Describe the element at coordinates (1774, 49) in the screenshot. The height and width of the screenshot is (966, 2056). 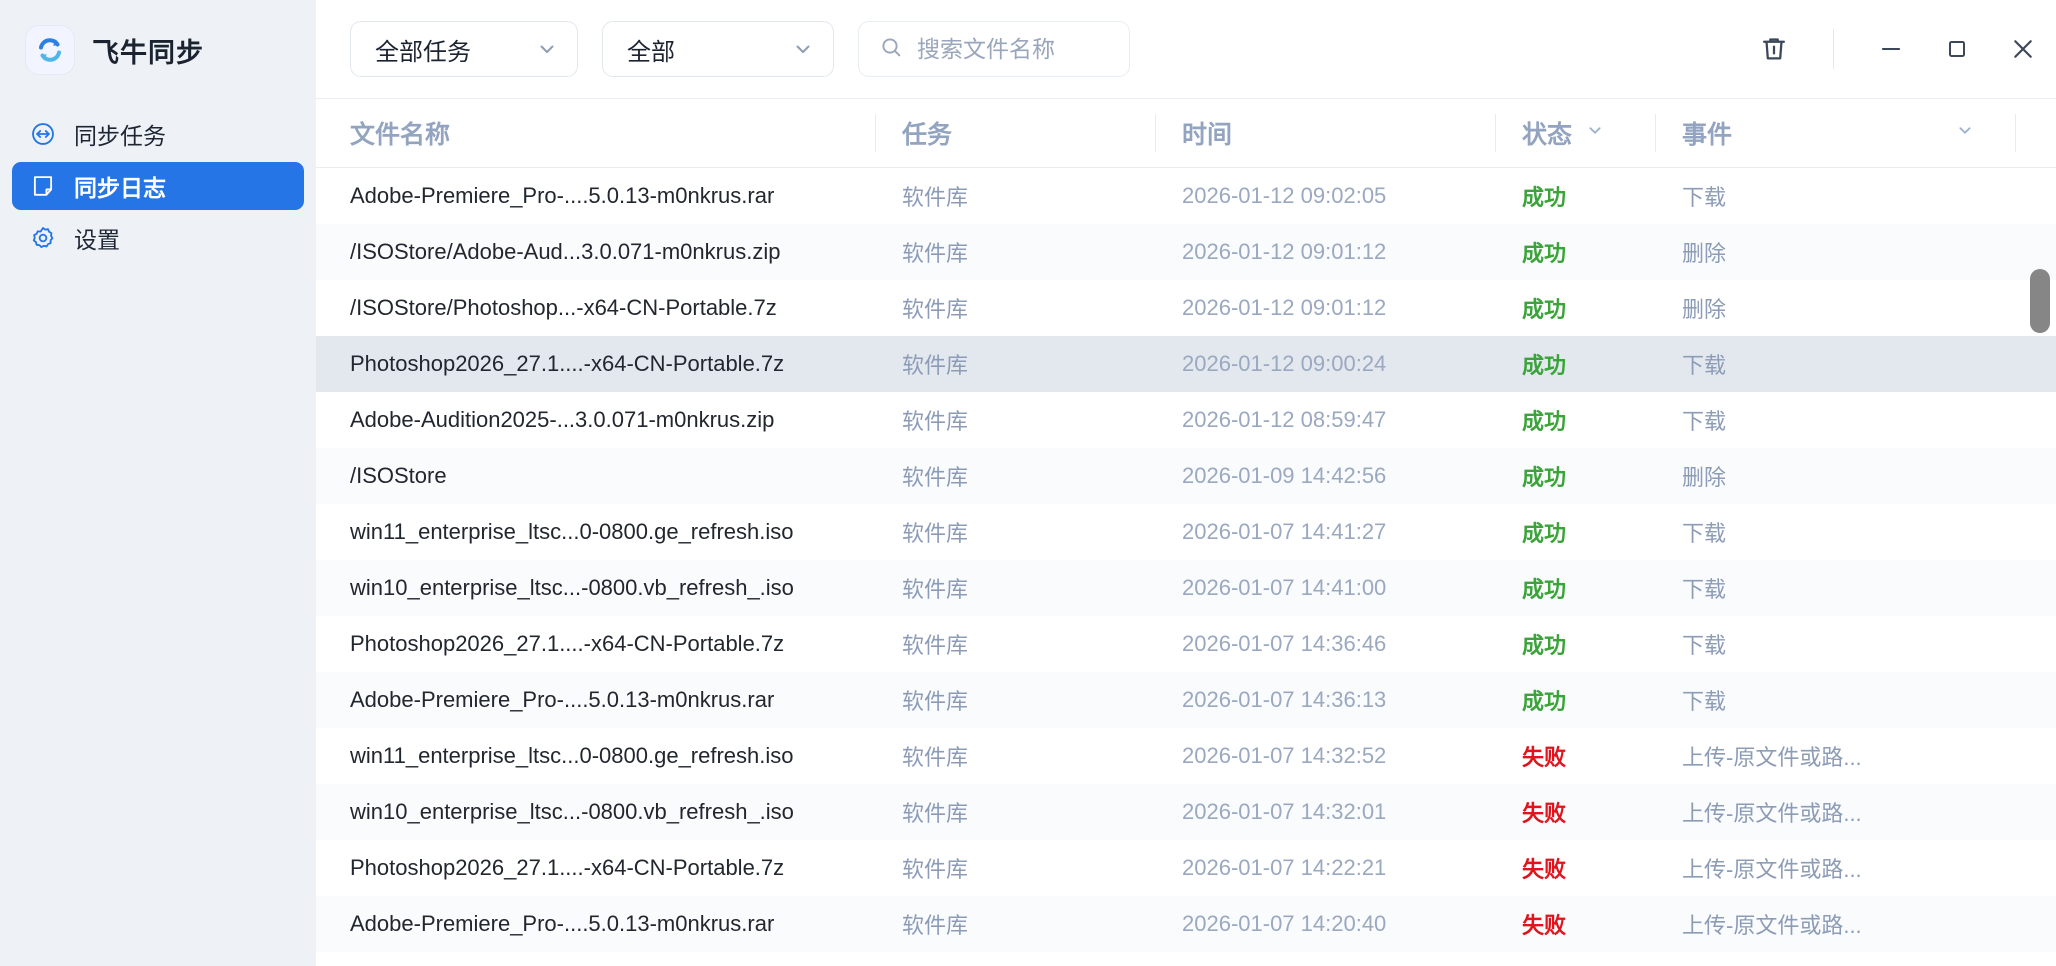
I see `delete-logs-button` at that location.